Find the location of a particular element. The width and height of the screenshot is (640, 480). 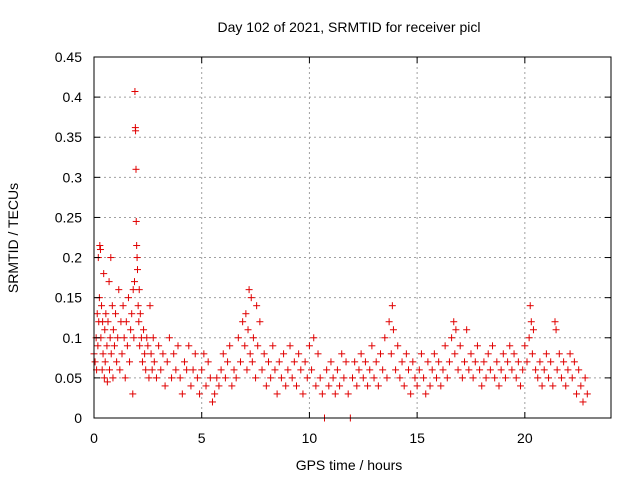

y-tick-label: 0.35 is located at coordinates (68, 137).